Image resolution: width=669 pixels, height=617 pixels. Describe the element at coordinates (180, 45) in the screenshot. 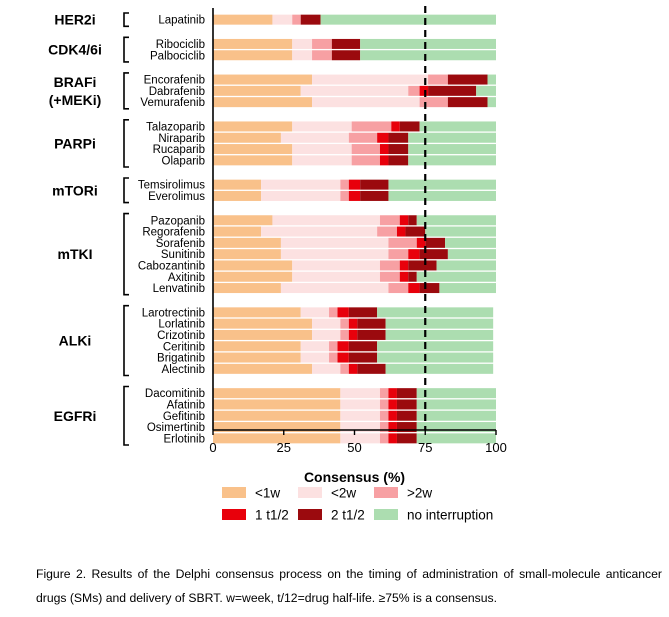

I see `drug-label: Ribociclib` at that location.